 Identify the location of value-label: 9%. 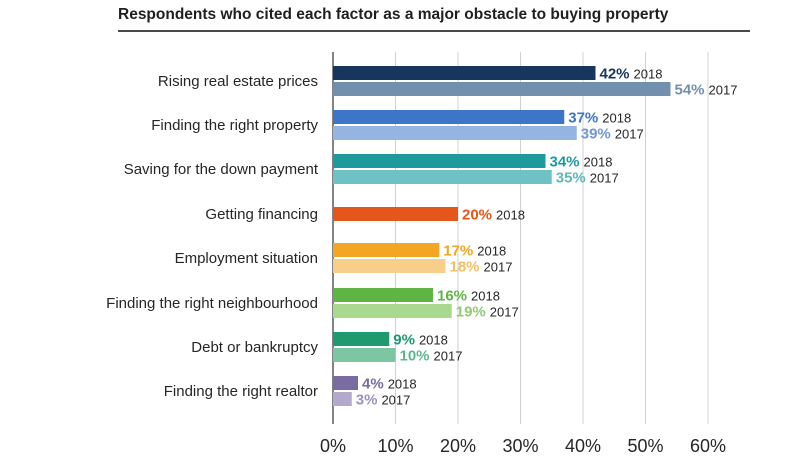
(404, 340).